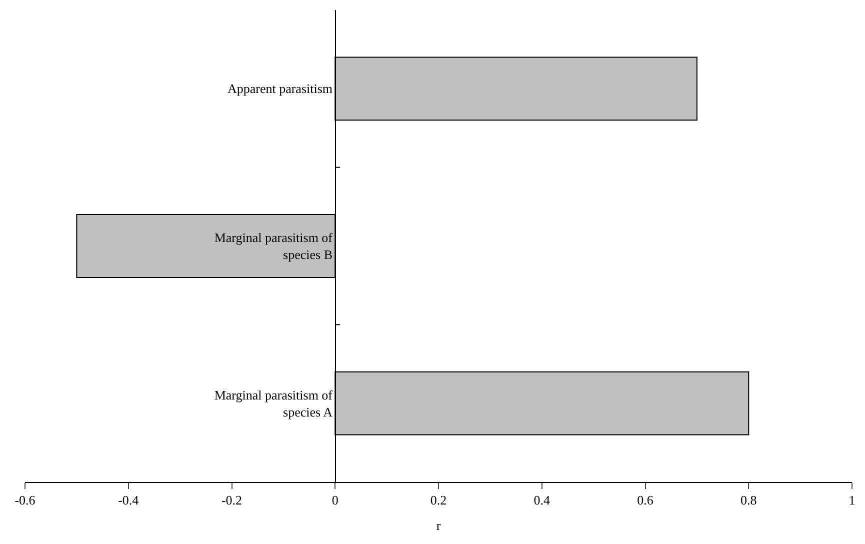 This screenshot has width=865, height=544. I want to click on x-tick-label: -0.2, so click(231, 500).